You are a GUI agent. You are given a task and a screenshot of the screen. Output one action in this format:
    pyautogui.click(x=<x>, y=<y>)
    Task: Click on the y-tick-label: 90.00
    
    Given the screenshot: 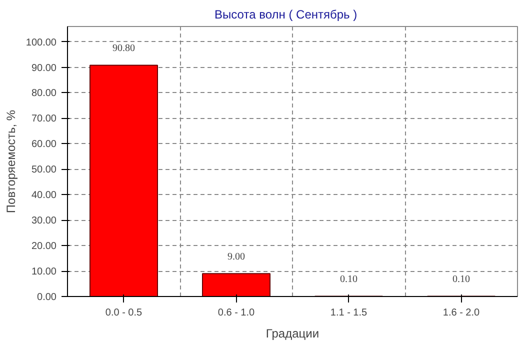 What is the action you would take?
    pyautogui.click(x=44, y=68)
    